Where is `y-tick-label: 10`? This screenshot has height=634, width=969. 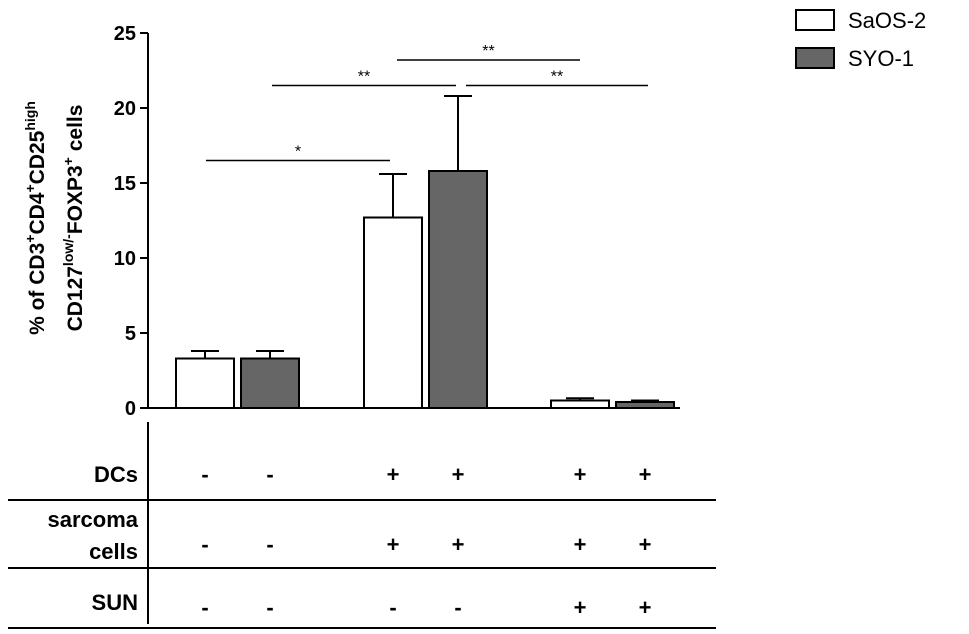 y-tick-label: 10 is located at coordinates (125, 259).